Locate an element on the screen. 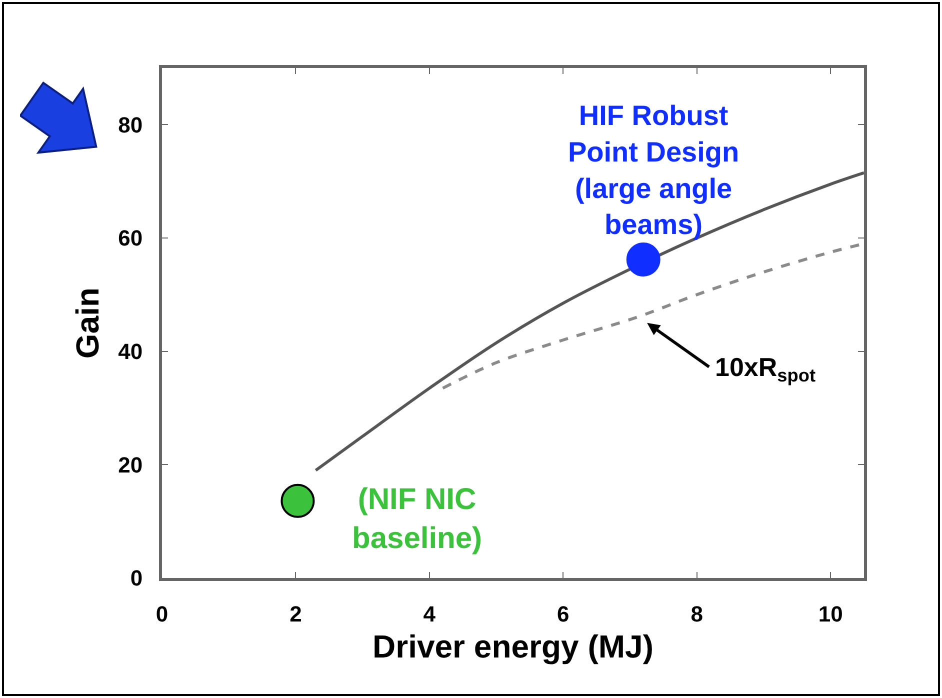 This screenshot has width=942, height=698. x-axis-title: Driver energy (MJ) is located at coordinates (513, 646).